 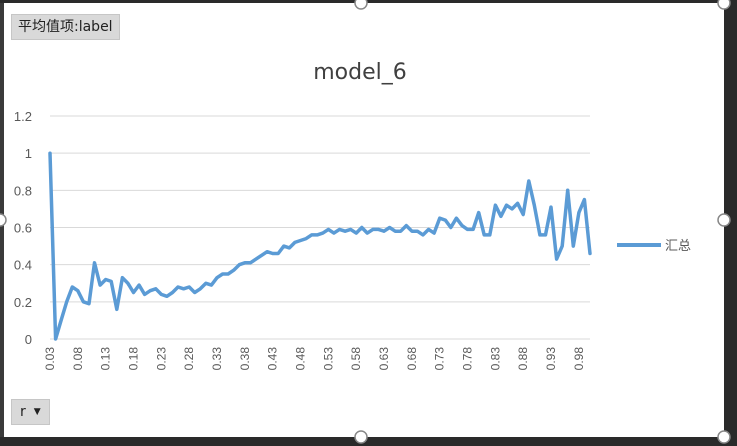 I want to click on x-tick-label: 0.28, so click(x=189, y=359).